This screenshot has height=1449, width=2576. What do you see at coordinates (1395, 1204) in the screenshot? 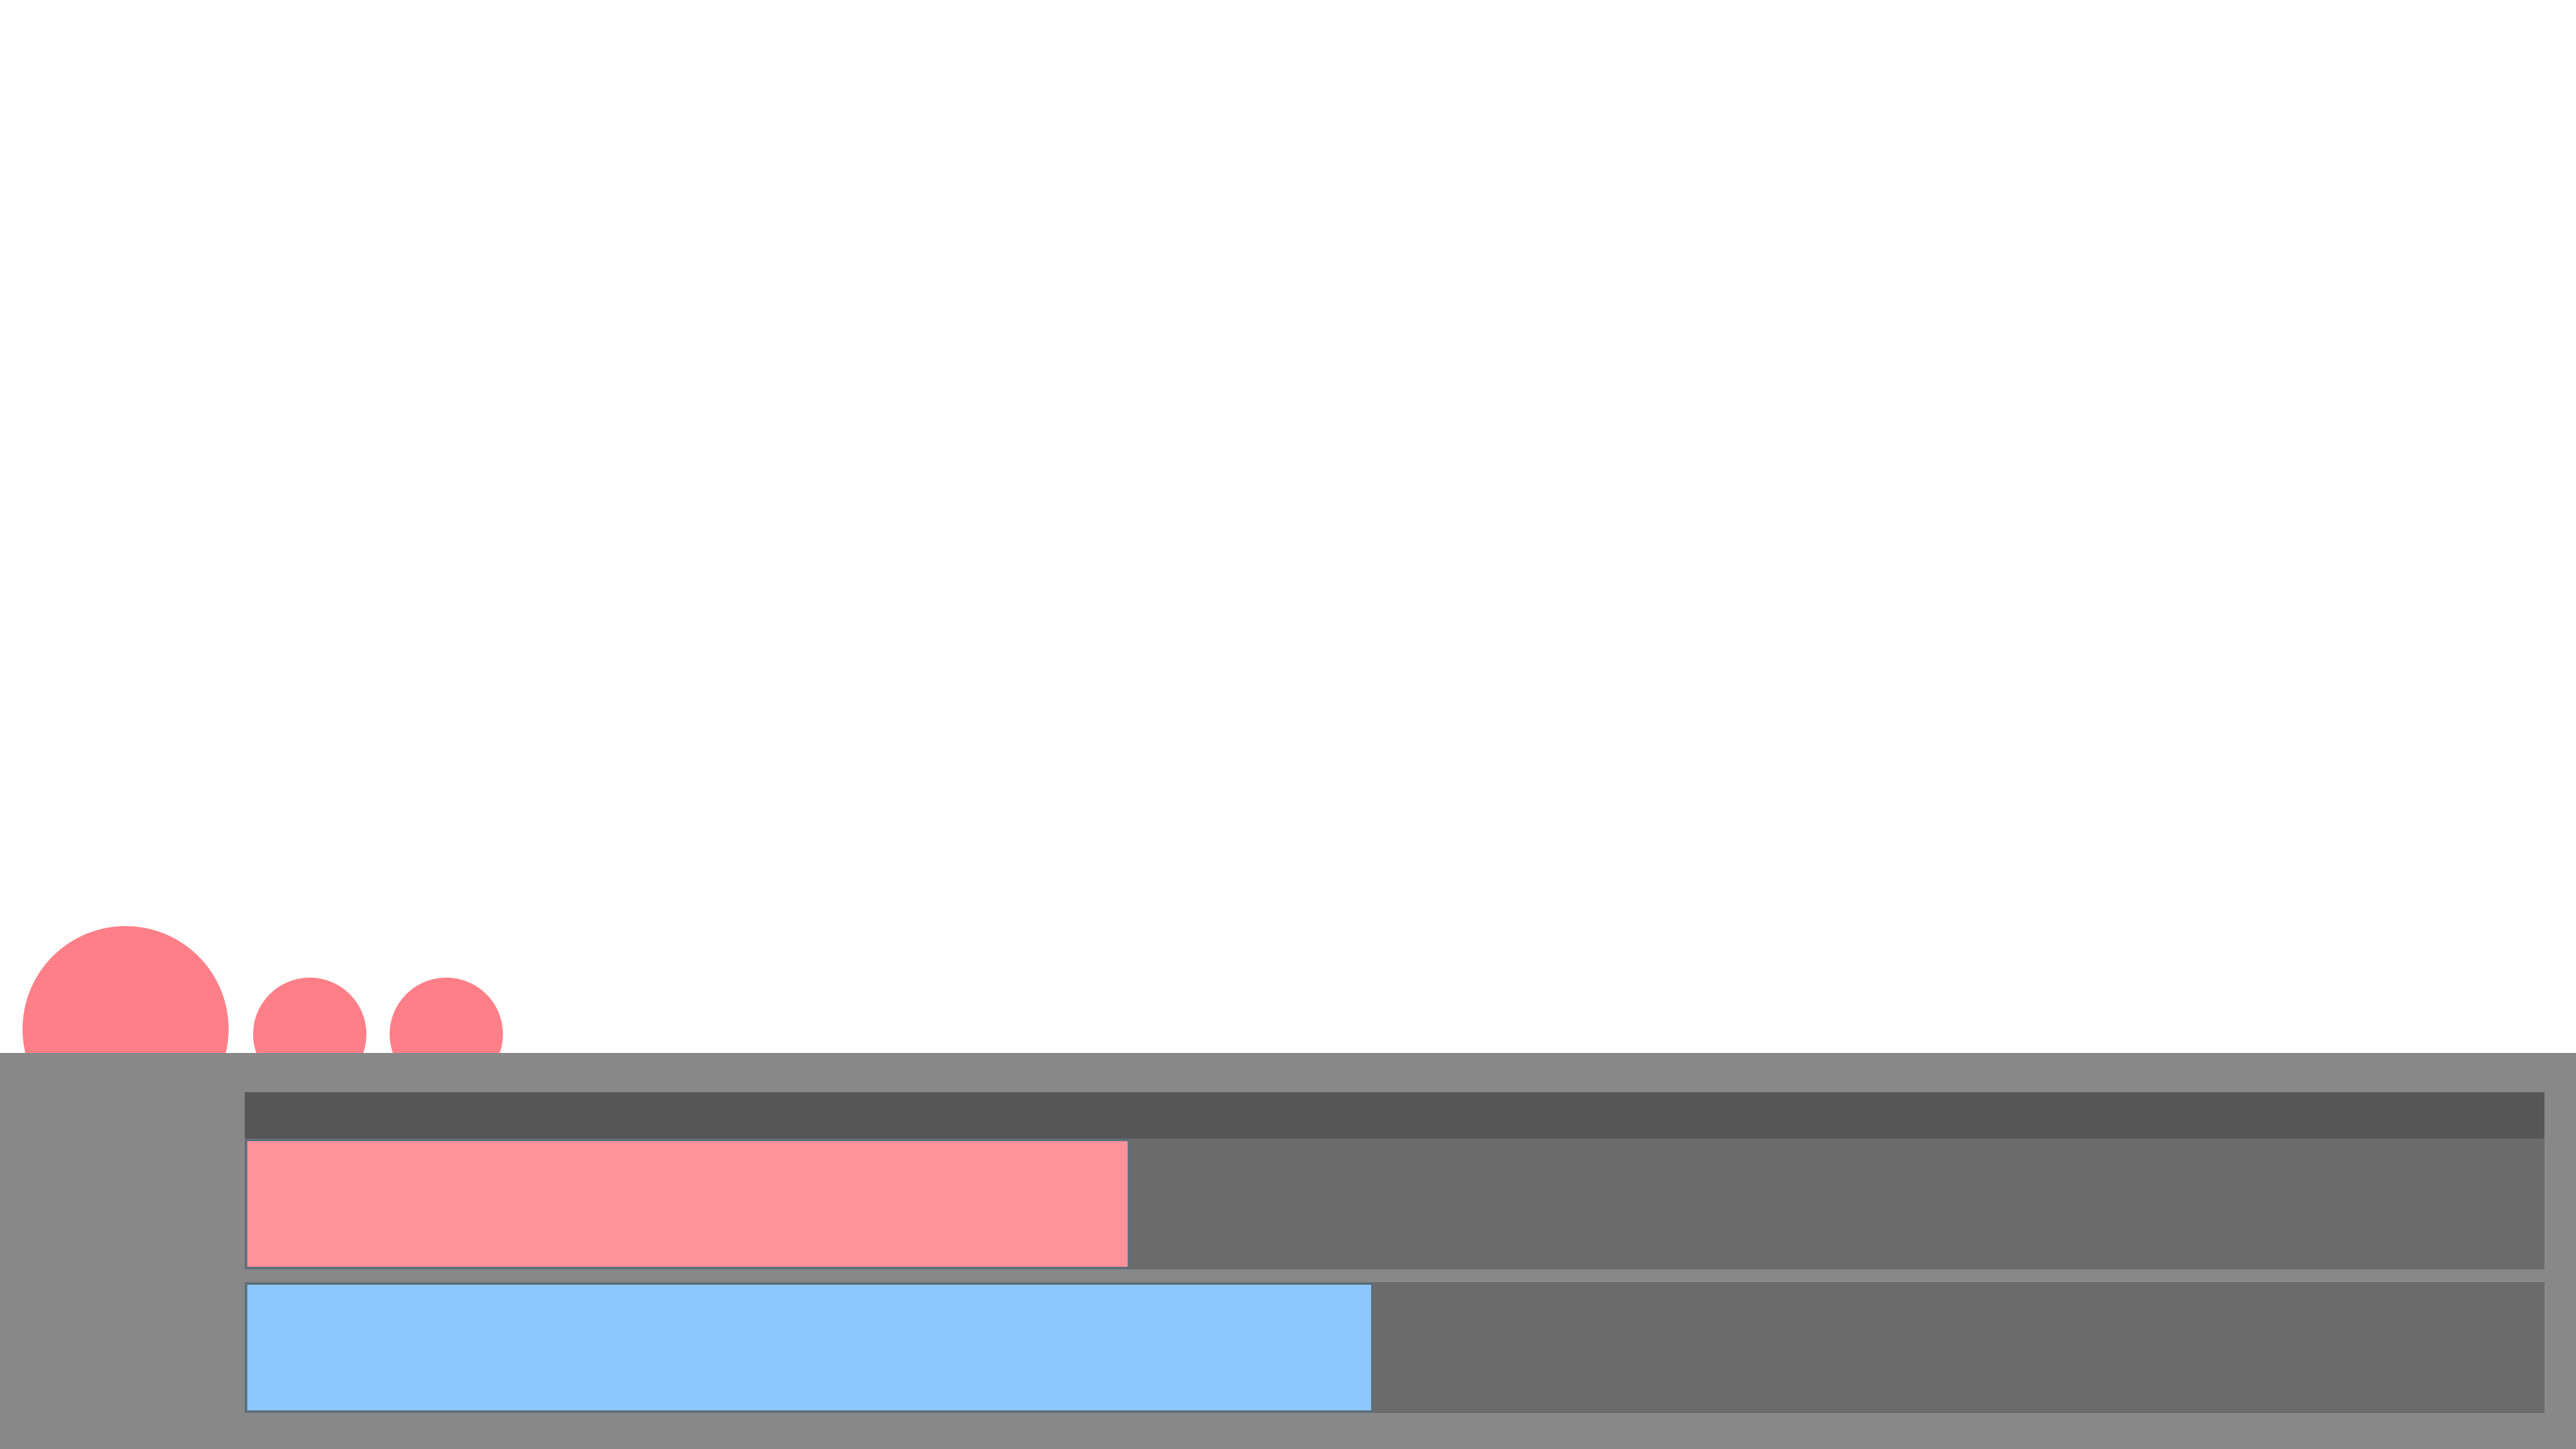
I see `health-bar` at bounding box center [1395, 1204].